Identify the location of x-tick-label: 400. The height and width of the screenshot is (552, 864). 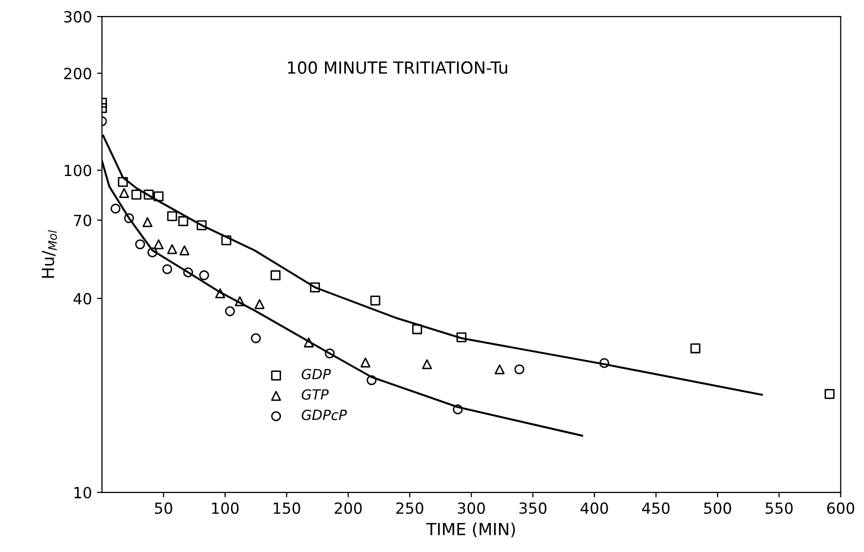
(594, 508).